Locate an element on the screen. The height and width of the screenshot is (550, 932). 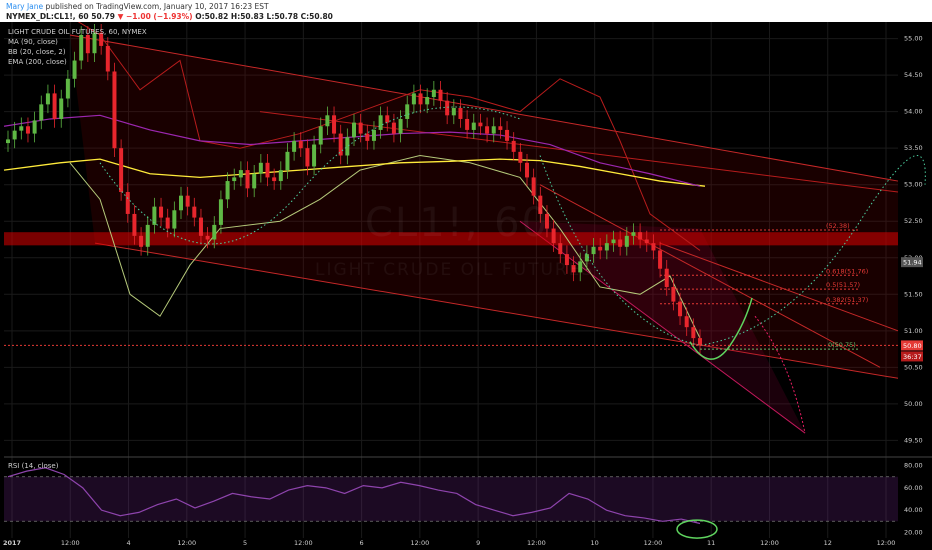
y-tick-label: 54.00 is located at coordinates (913, 112).